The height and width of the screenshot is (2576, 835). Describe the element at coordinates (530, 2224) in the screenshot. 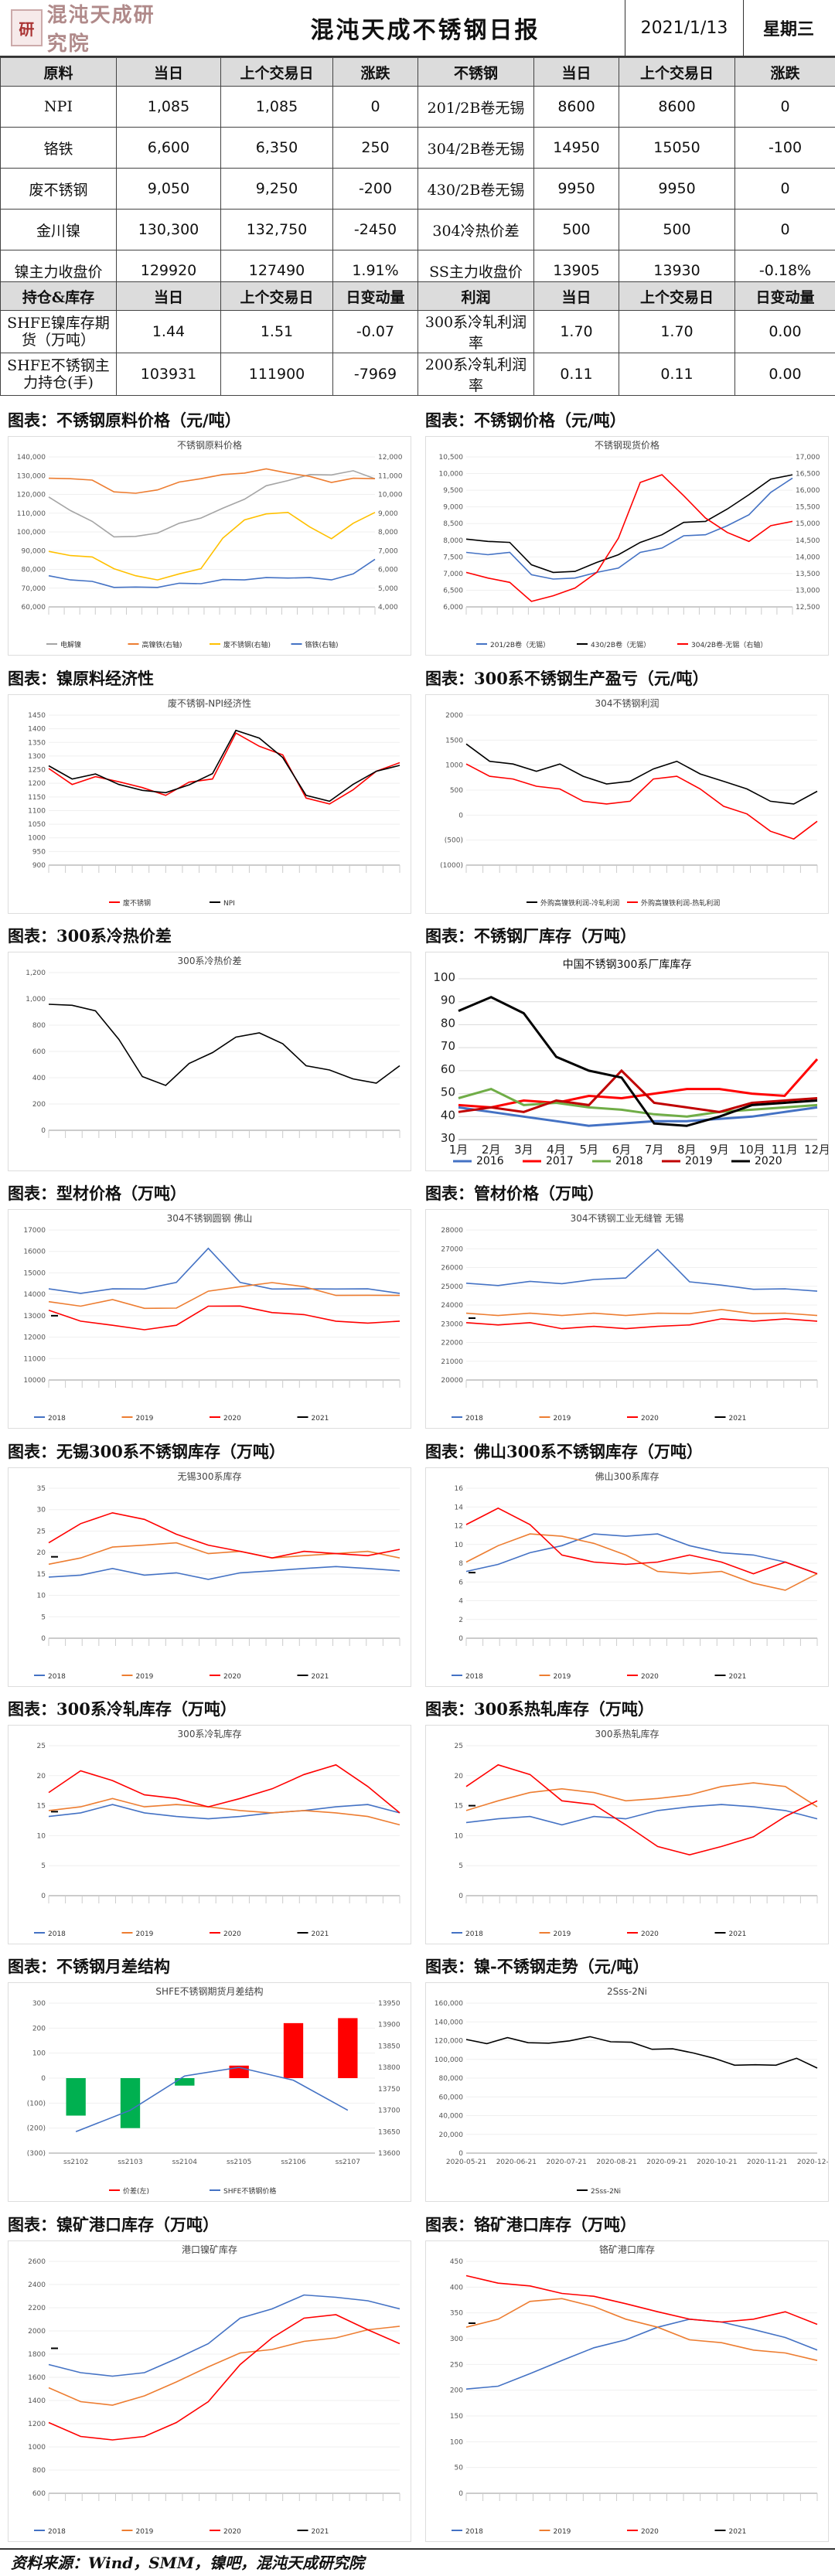

I see `section-title: 图表：铬矿港口库存（万吨）` at that location.